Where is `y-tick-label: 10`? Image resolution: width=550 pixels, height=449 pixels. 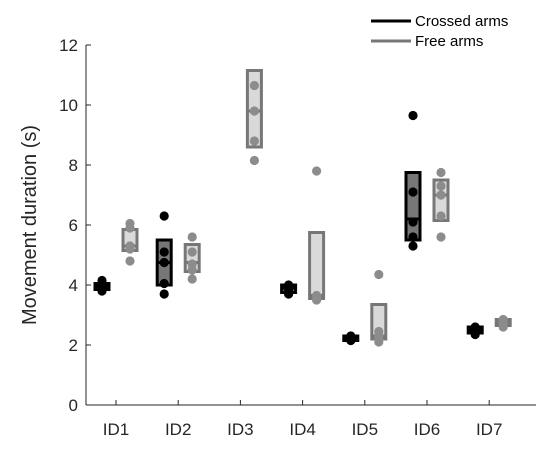 y-tick-label: 10 is located at coordinates (68, 105).